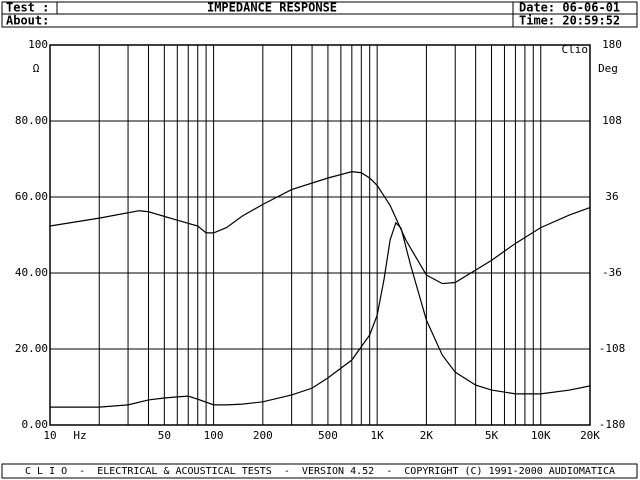 Image resolution: width=640 pixels, height=480 pixels. I want to click on x-tick-label: 10K, so click(541, 435).